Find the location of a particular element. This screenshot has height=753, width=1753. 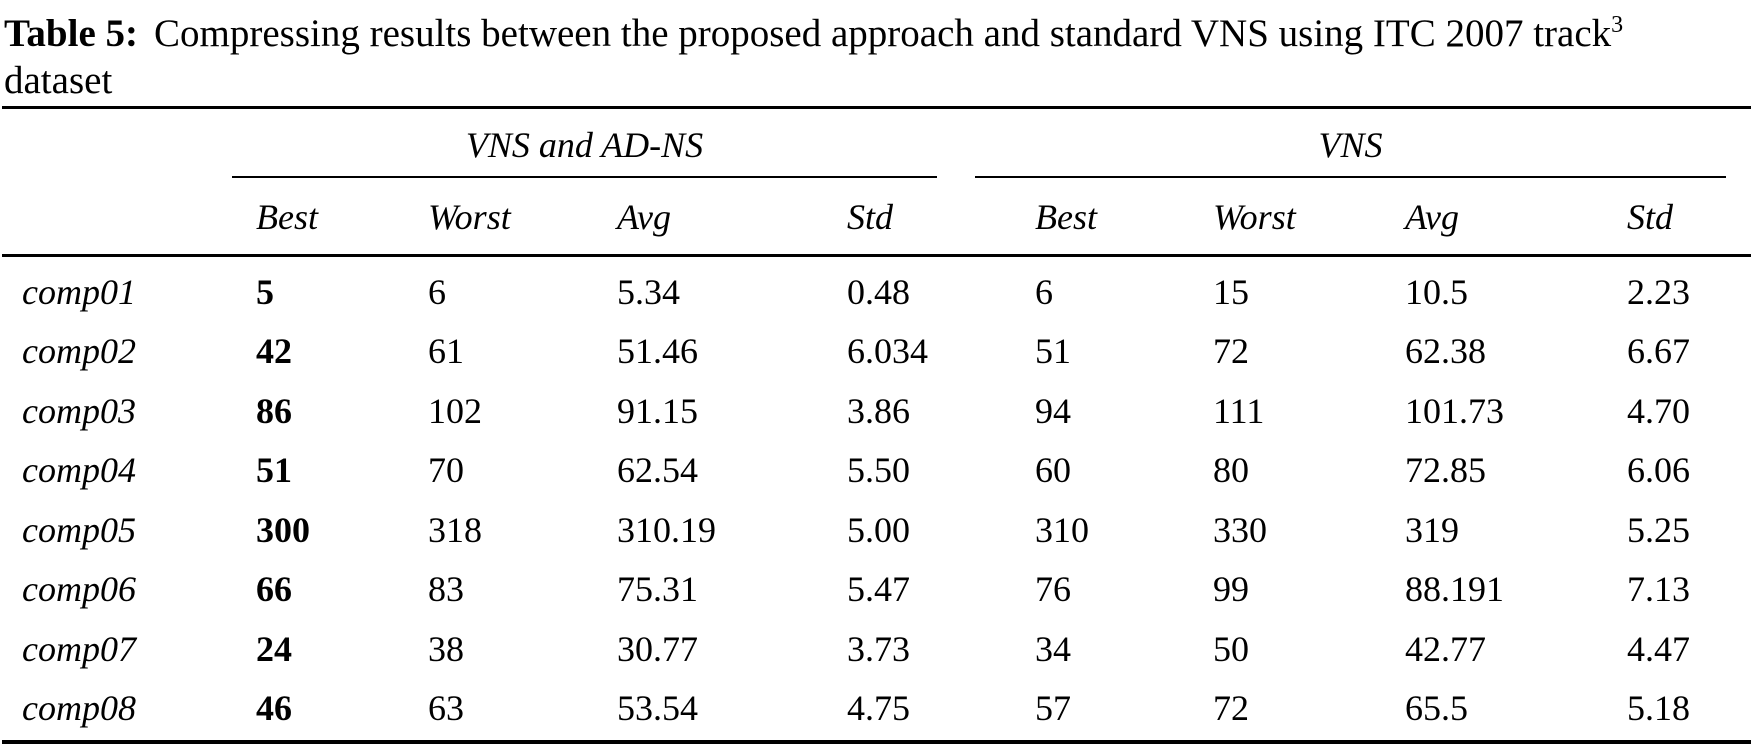

cell-vns-std: 2.23 is located at coordinates (1658, 291).